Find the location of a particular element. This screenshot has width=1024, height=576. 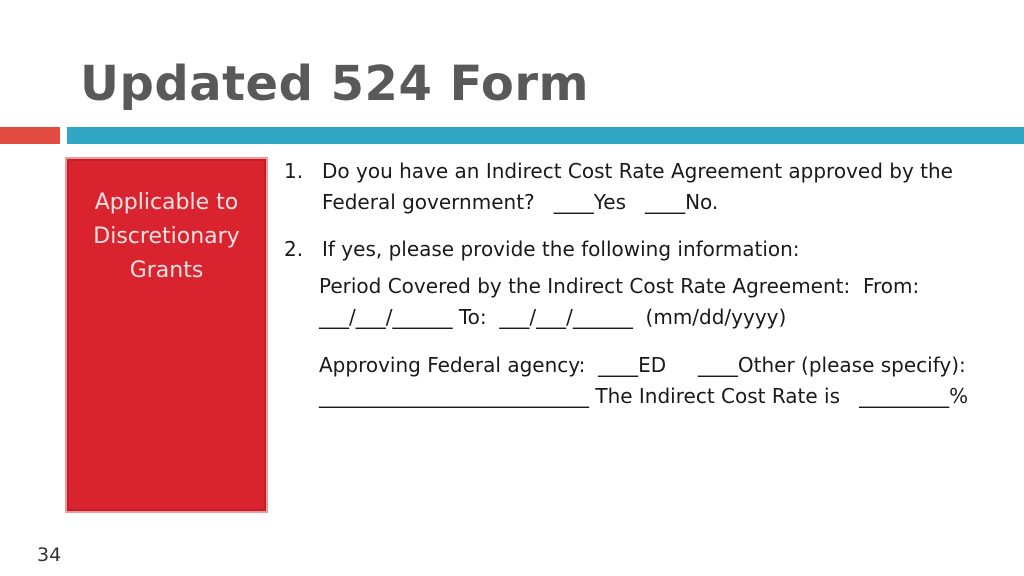

accent-bar-teal is located at coordinates (545, 135).